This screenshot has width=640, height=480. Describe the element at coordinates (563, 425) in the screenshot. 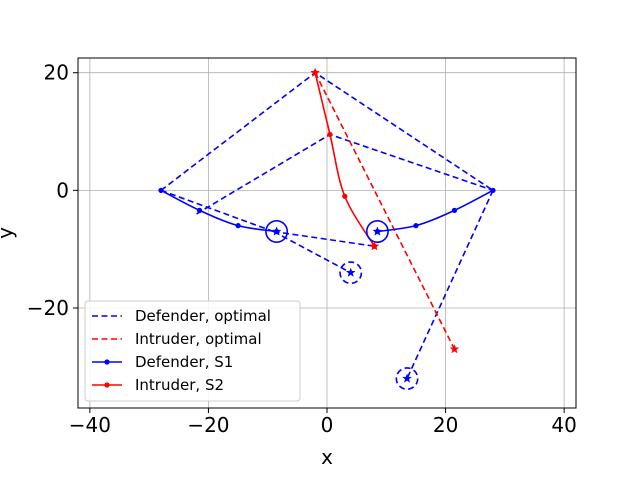

I see `x-tick-label: 40` at that location.